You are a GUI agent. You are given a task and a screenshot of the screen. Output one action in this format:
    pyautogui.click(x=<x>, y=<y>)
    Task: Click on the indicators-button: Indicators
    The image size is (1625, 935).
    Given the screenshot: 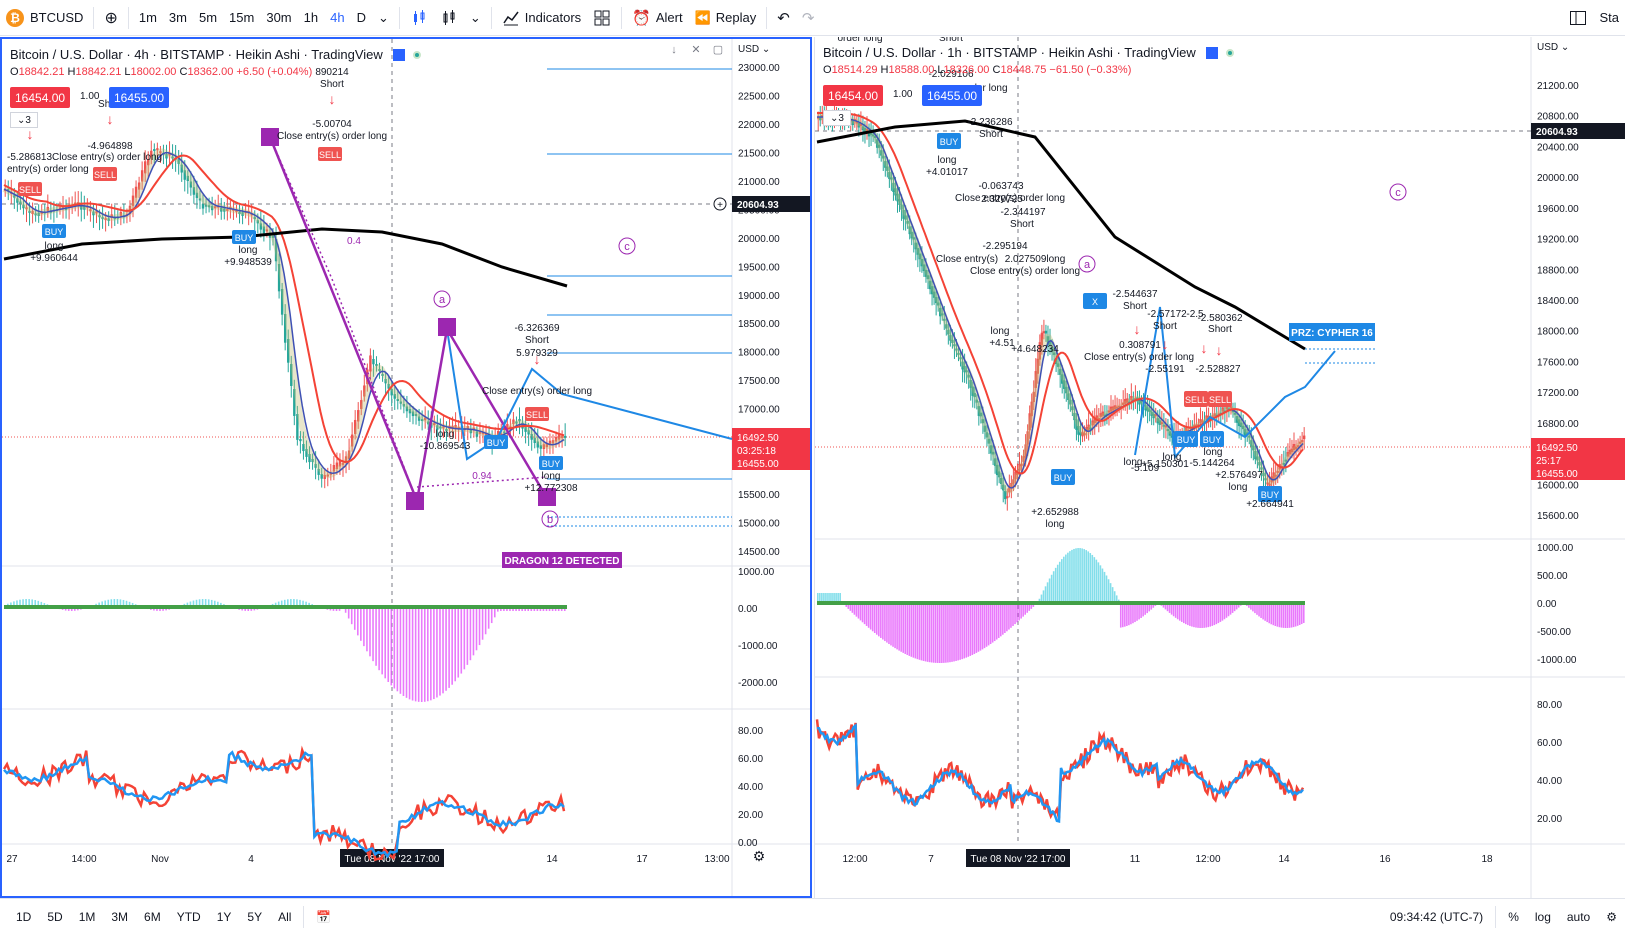 What is the action you would take?
    pyautogui.click(x=541, y=18)
    